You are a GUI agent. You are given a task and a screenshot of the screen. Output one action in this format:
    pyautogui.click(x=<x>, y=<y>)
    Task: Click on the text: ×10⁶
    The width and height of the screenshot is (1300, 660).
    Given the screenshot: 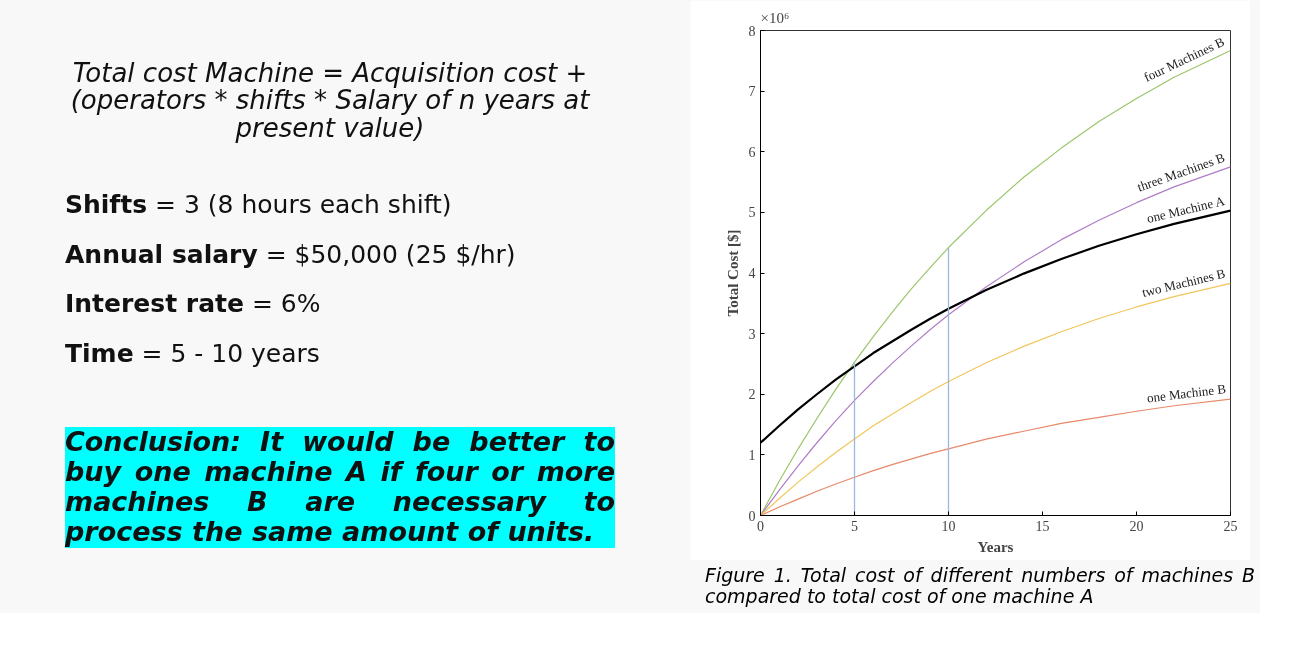 What is the action you would take?
    pyautogui.click(x=775, y=17)
    